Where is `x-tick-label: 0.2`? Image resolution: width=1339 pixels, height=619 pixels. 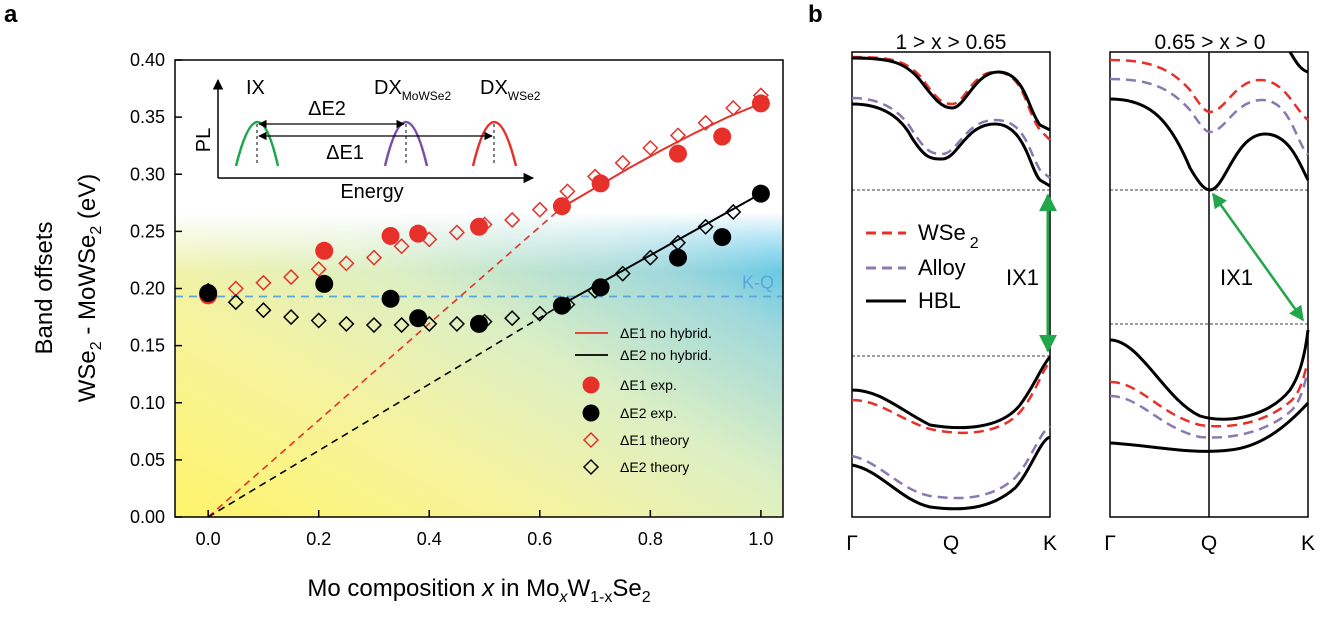
x-tick-label: 0.2 is located at coordinates (318, 539).